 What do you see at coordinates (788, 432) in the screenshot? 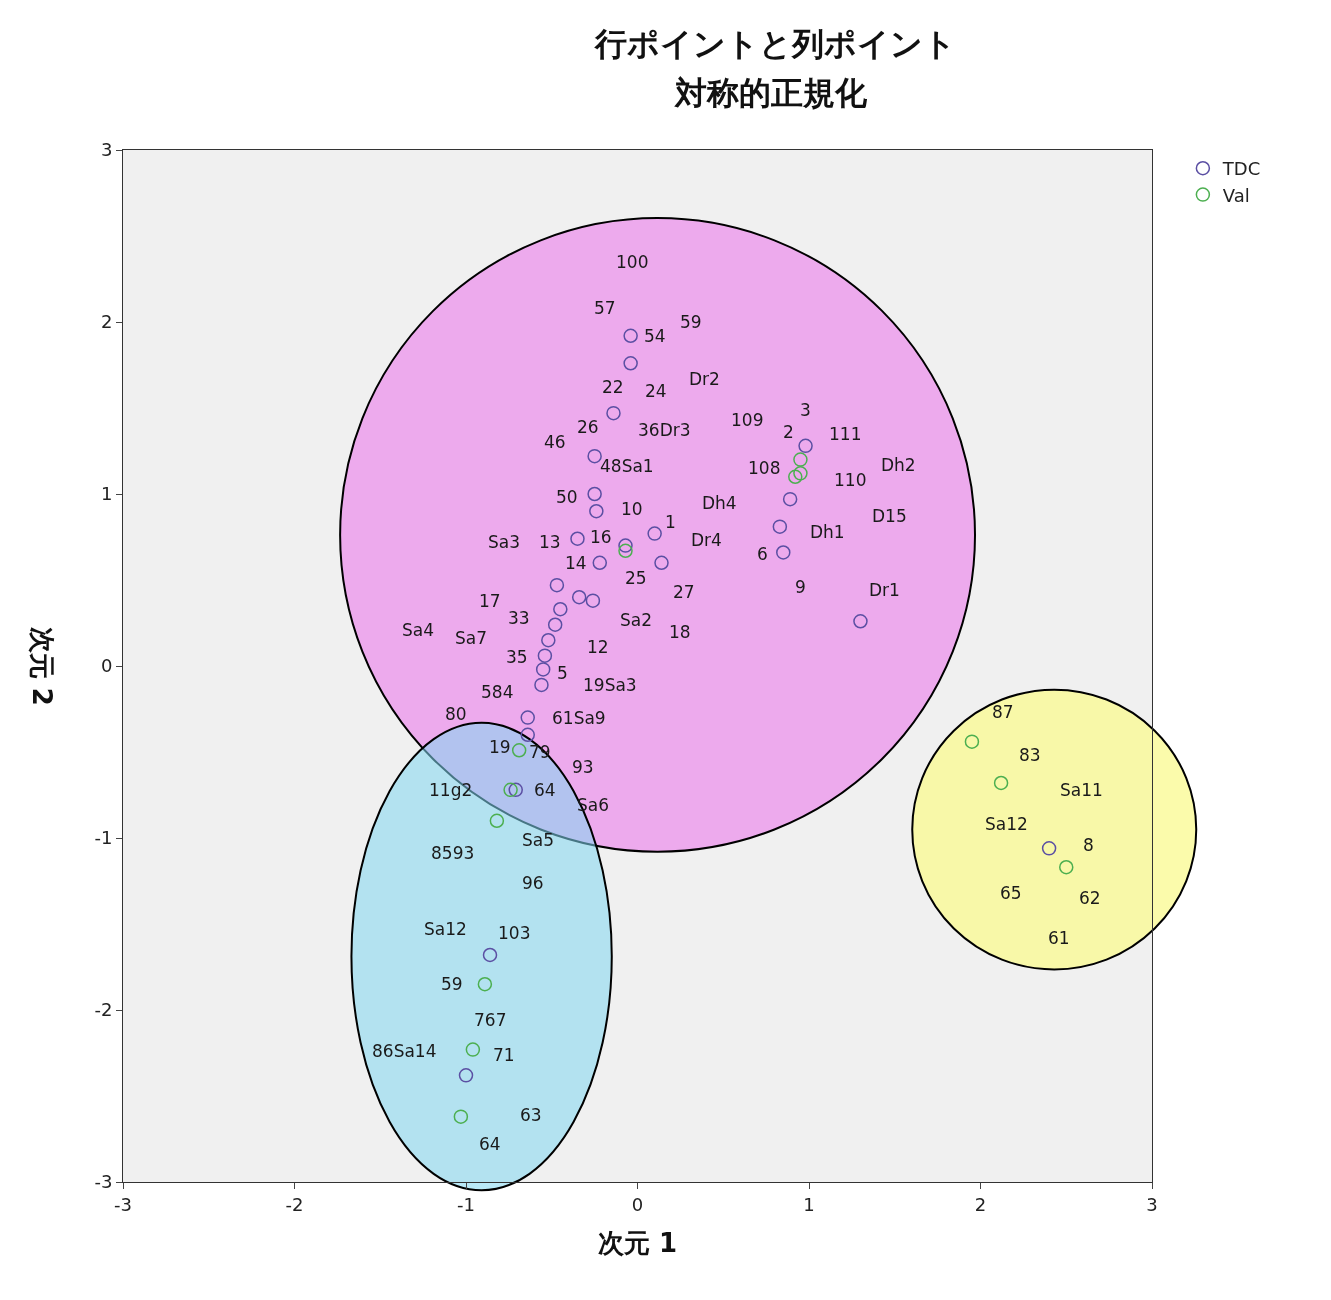
I see `annotation: 2` at bounding box center [788, 432].